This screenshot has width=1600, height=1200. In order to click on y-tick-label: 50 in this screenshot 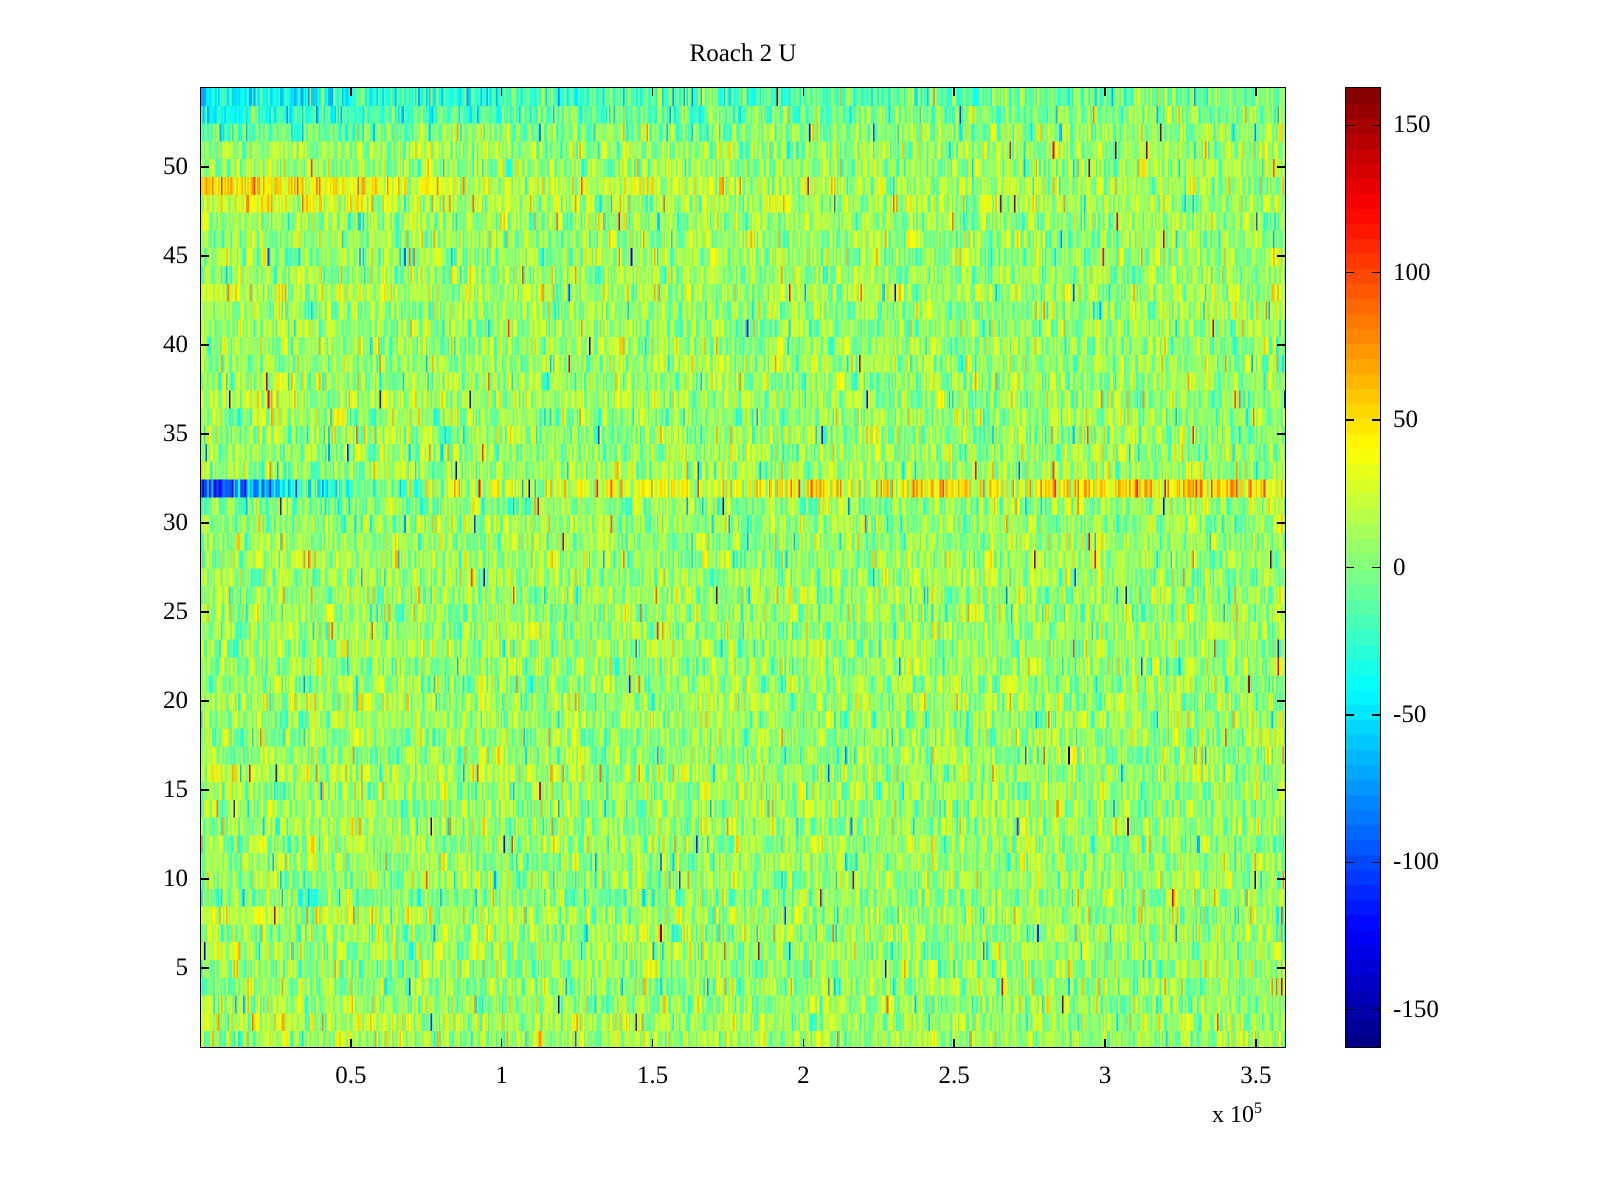, I will do `click(175, 167)`.